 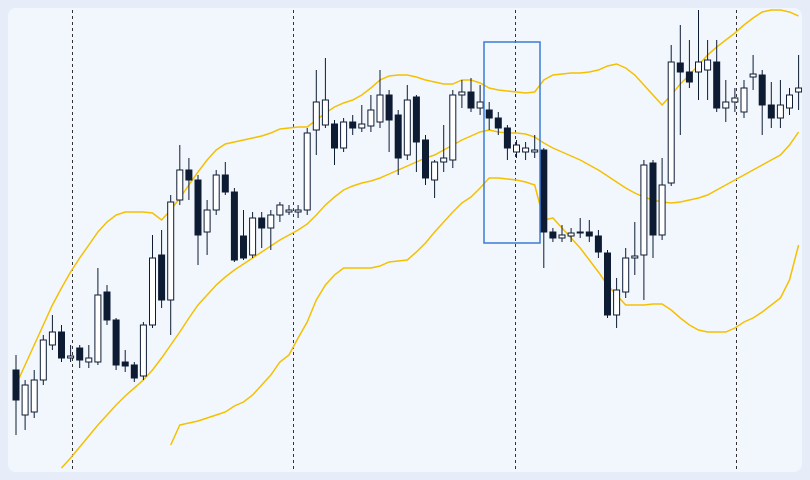 I want to click on highlight-box, so click(x=512, y=142).